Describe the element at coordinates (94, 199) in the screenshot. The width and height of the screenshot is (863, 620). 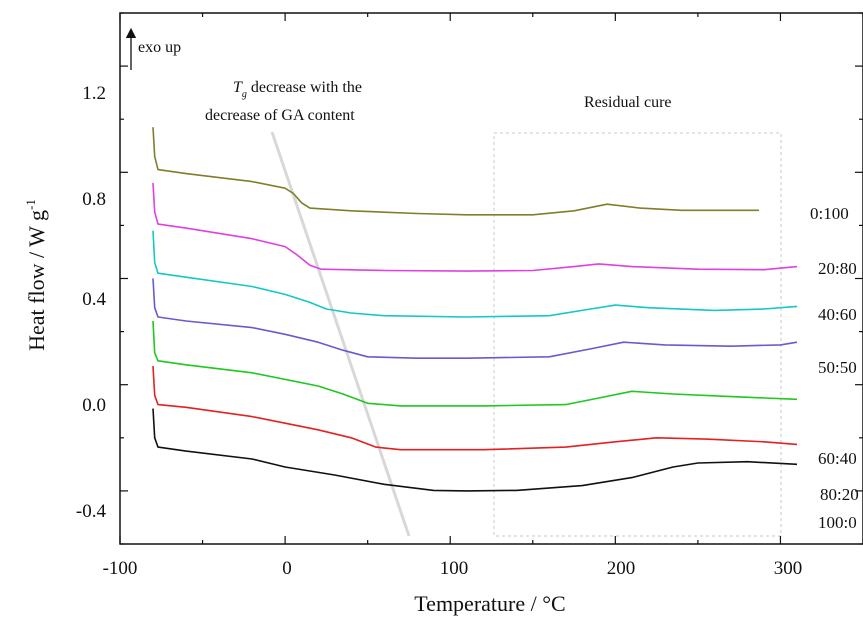
I see `y-tick-label: 0.8` at that location.